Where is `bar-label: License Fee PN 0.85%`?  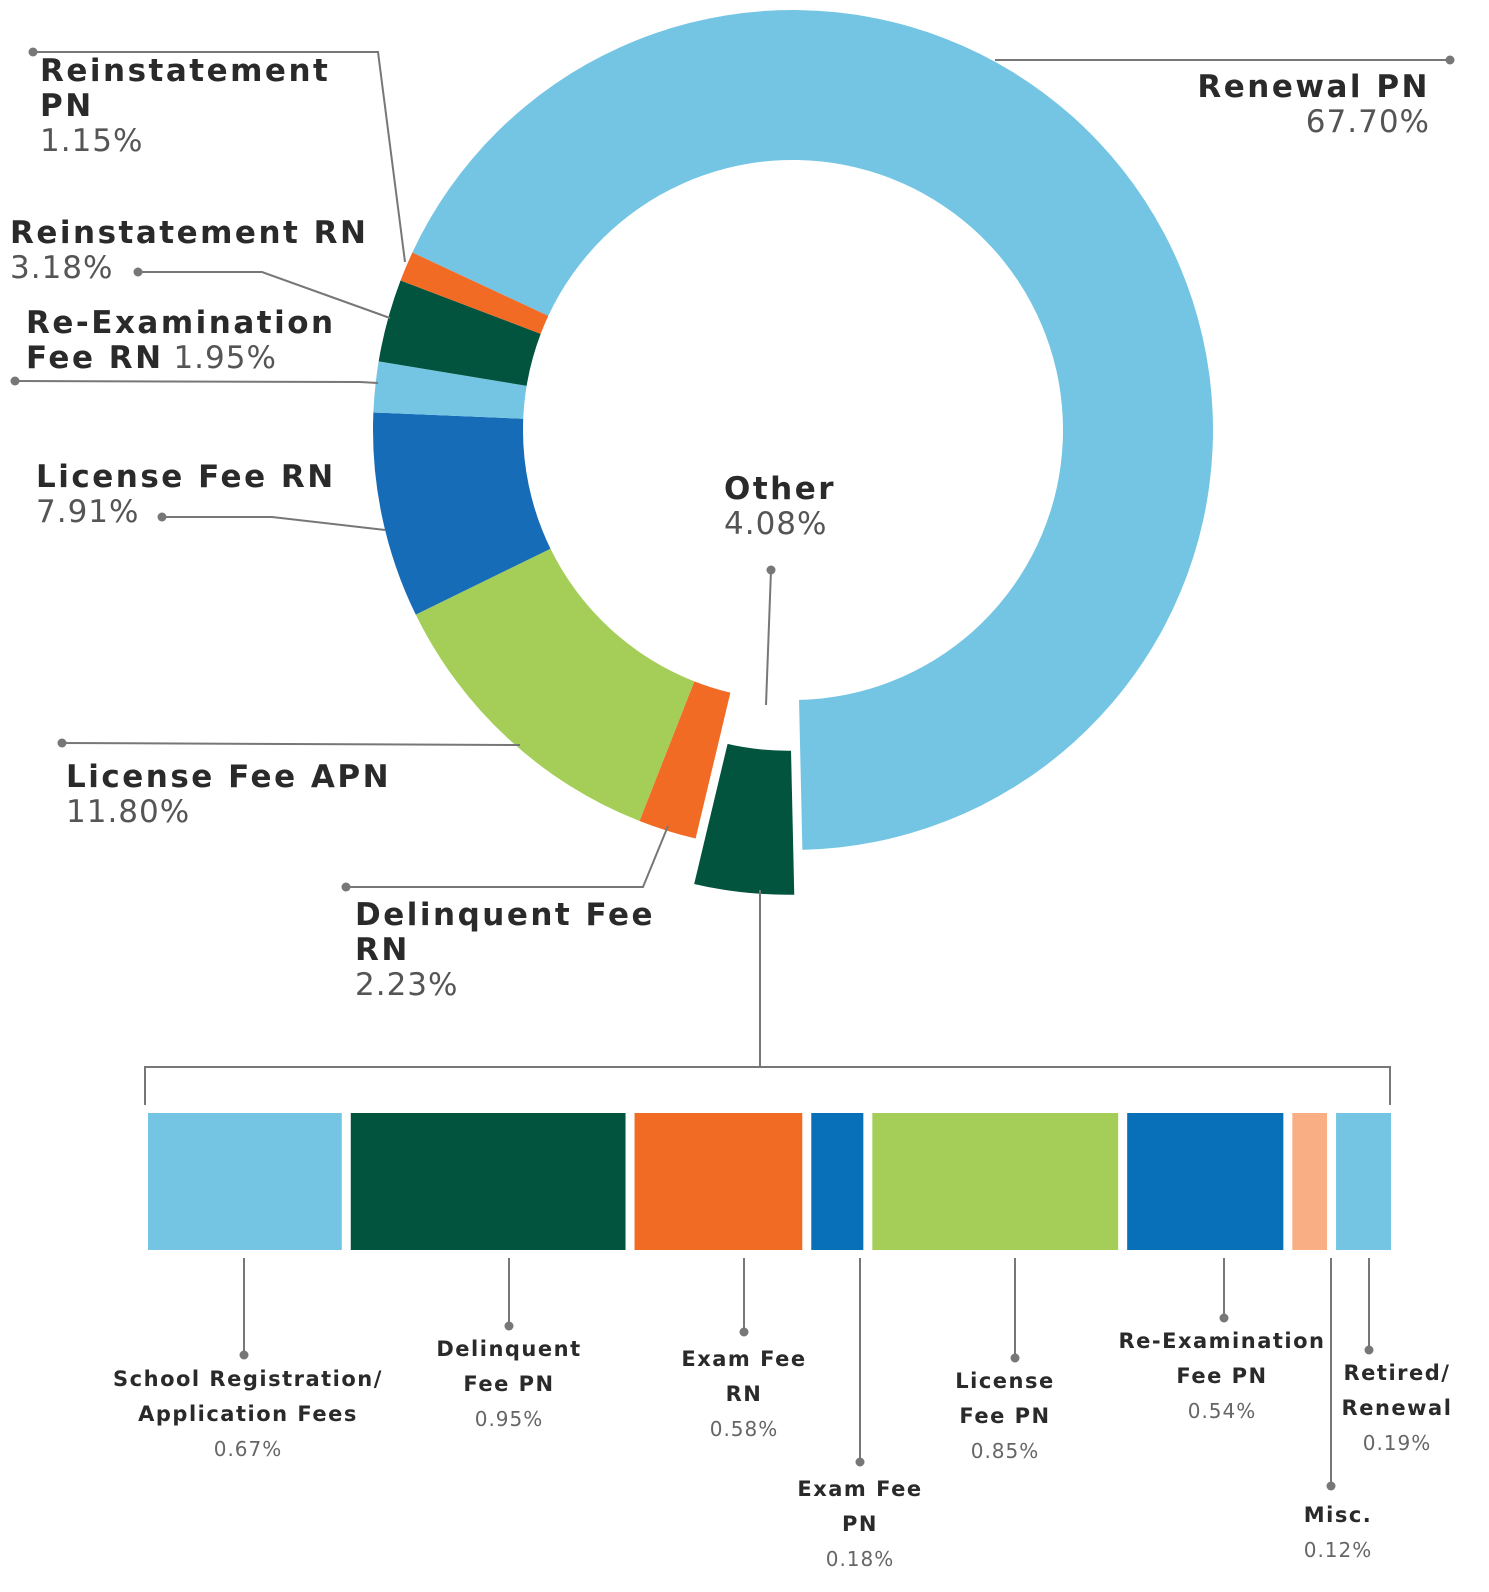
bar-label: License Fee PN 0.85% is located at coordinates (1005, 1416).